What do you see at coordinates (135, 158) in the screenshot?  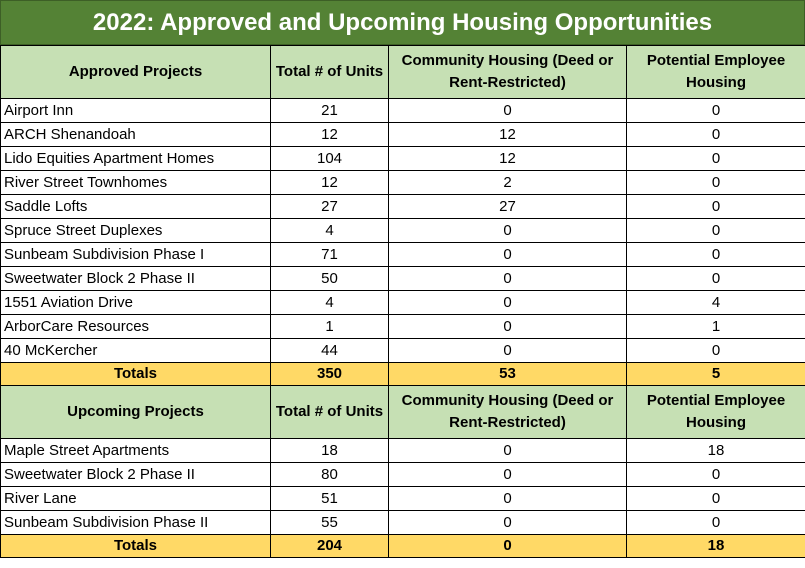 I see `project-name-cell: Lido Equities Apartment Homes` at bounding box center [135, 158].